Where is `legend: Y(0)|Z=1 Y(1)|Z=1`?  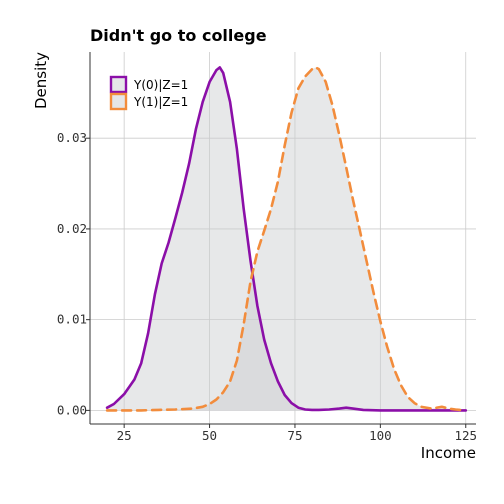 legend: Y(0)|Z=1 Y(1)|Z=1 is located at coordinates (148, 93).